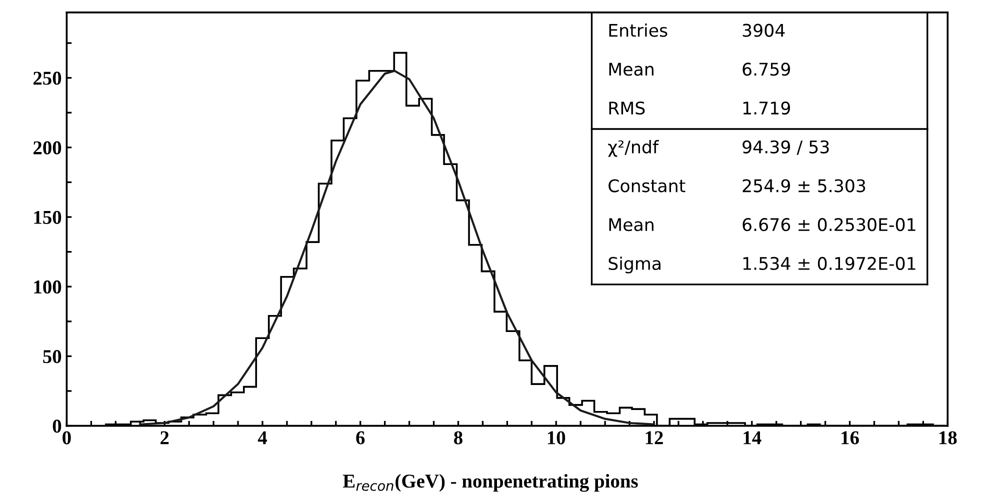 The height and width of the screenshot is (498, 981). I want to click on x-tick-label: 4, so click(262, 437).